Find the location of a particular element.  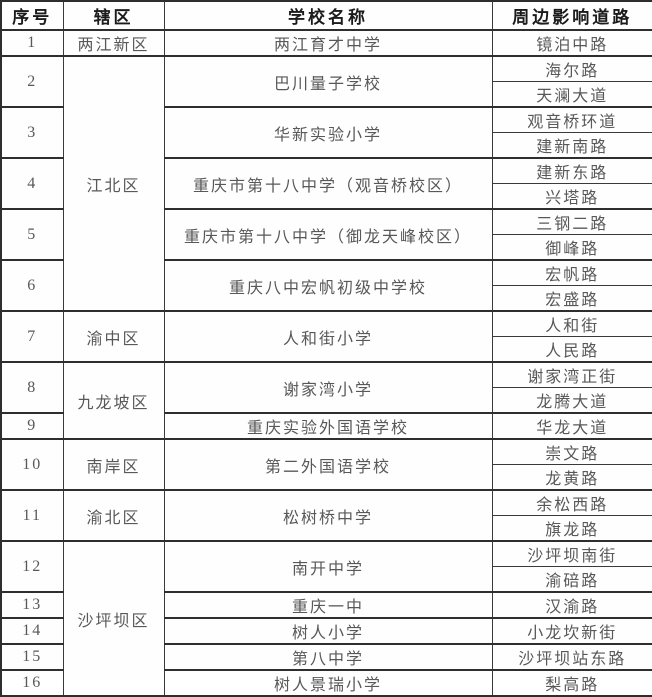

table-row: 旗龙路 is located at coordinates (326, 528).